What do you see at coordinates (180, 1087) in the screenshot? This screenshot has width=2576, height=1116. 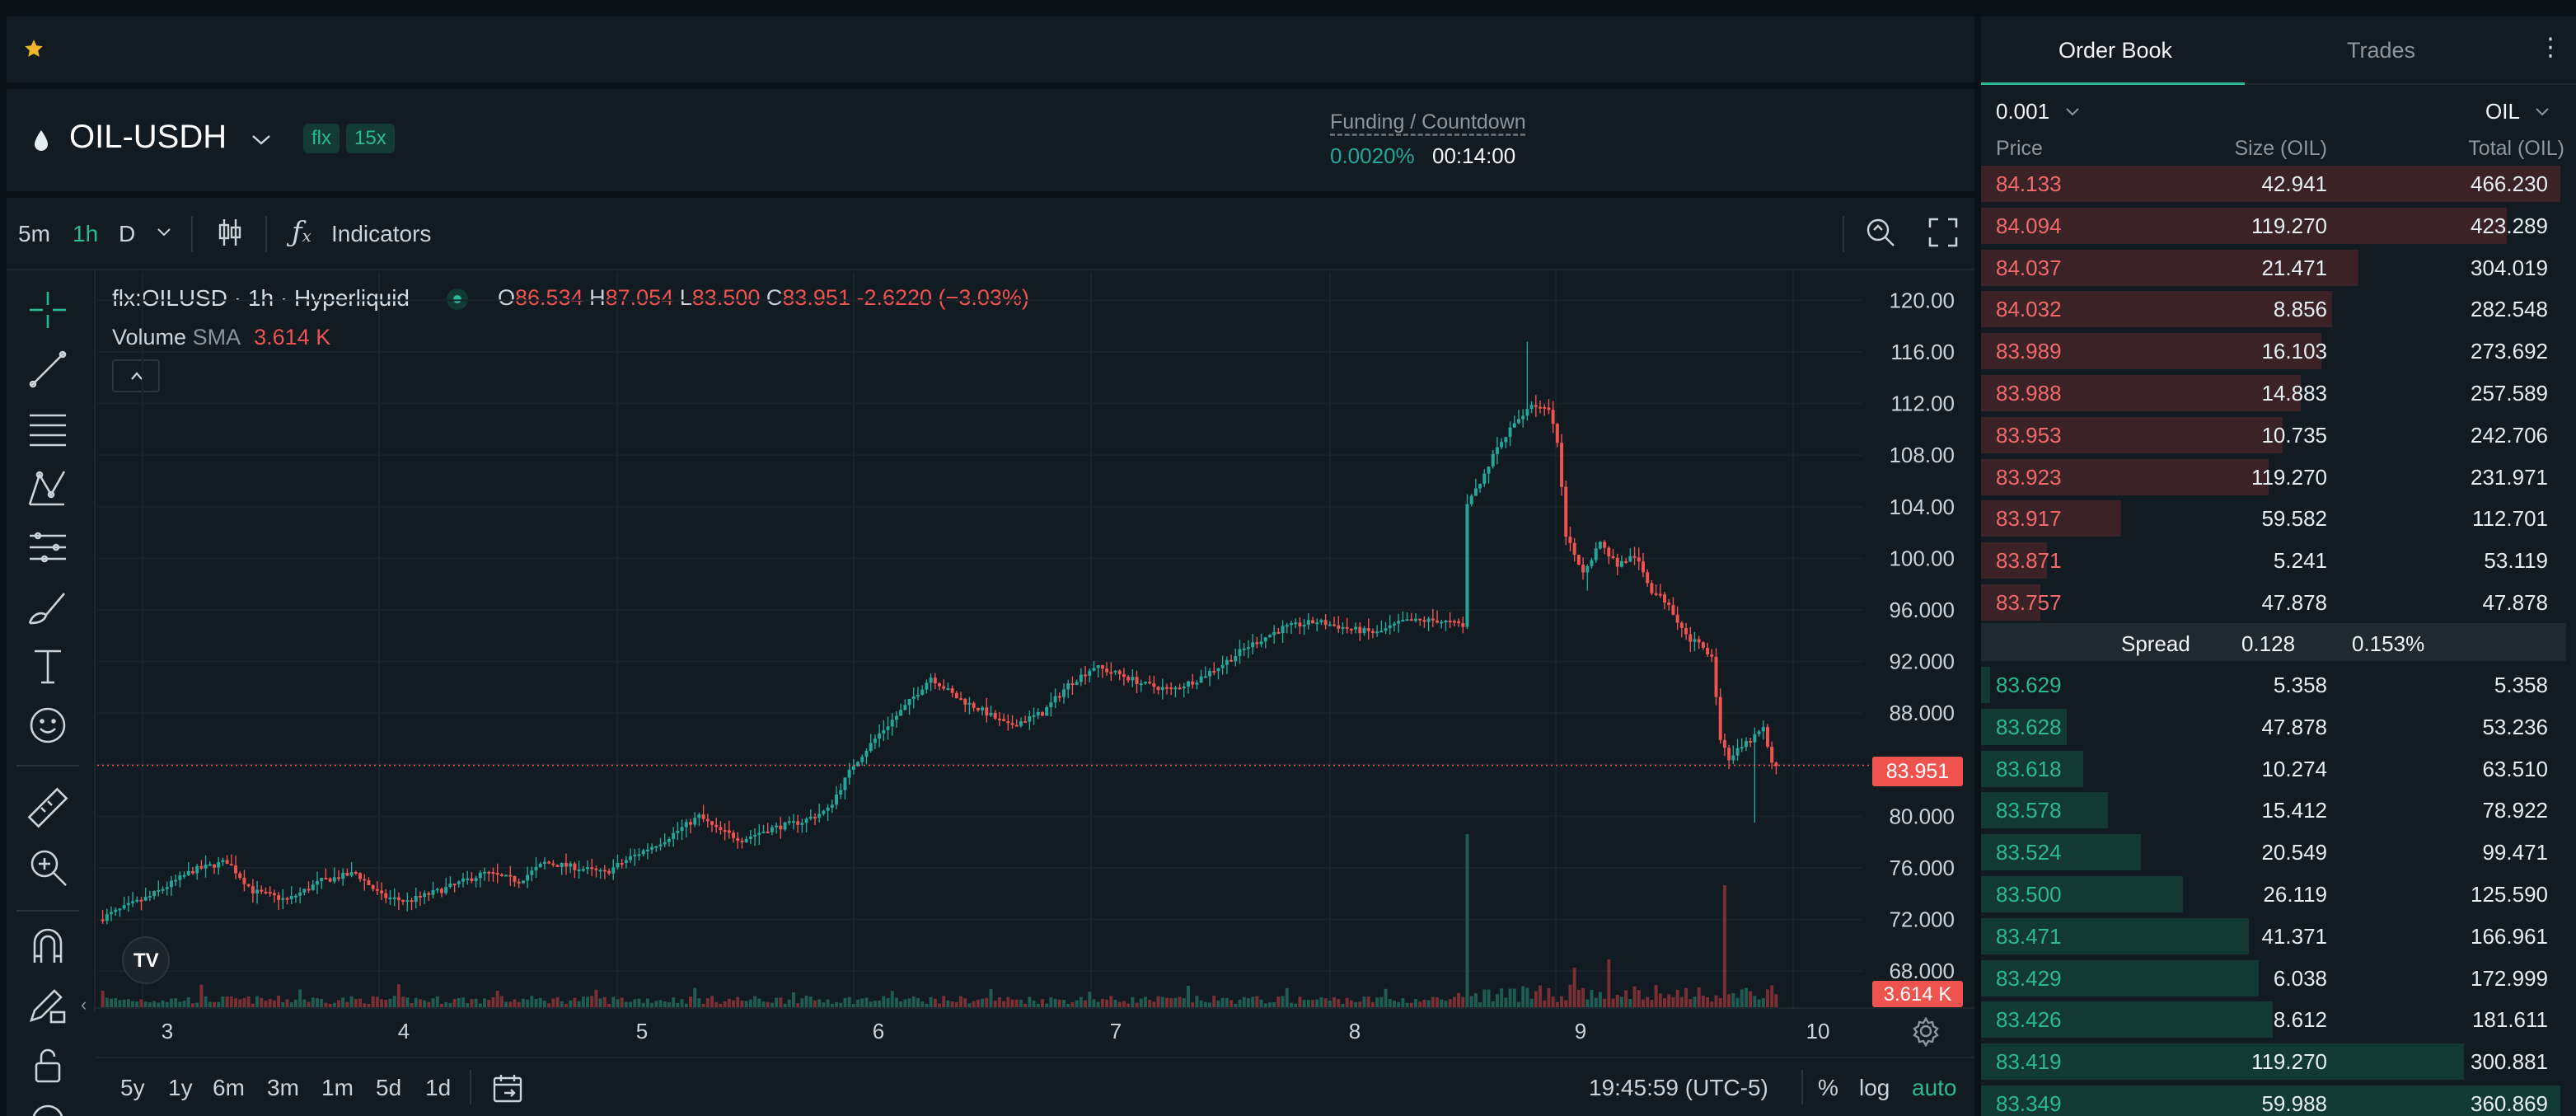 I see `range-1y: 1y` at bounding box center [180, 1087].